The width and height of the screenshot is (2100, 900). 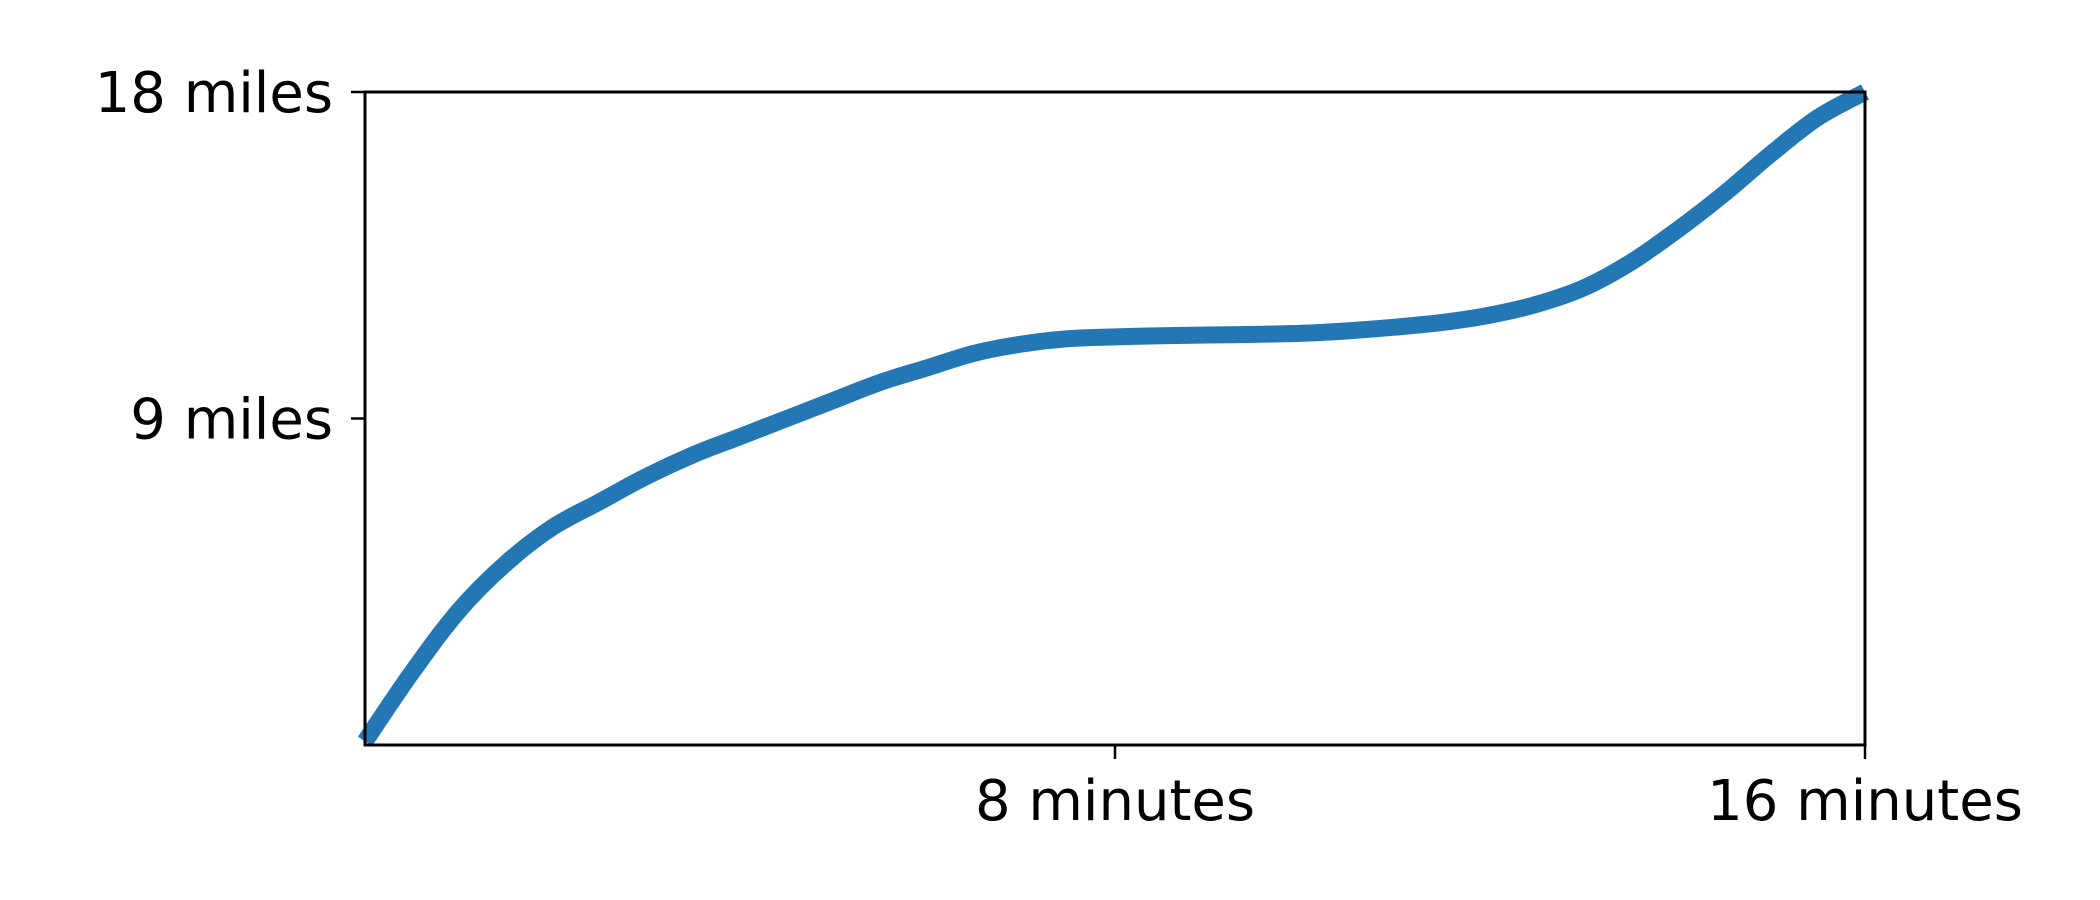 I want to click on x-tick-label: 8 minutes, so click(x=1115, y=801).